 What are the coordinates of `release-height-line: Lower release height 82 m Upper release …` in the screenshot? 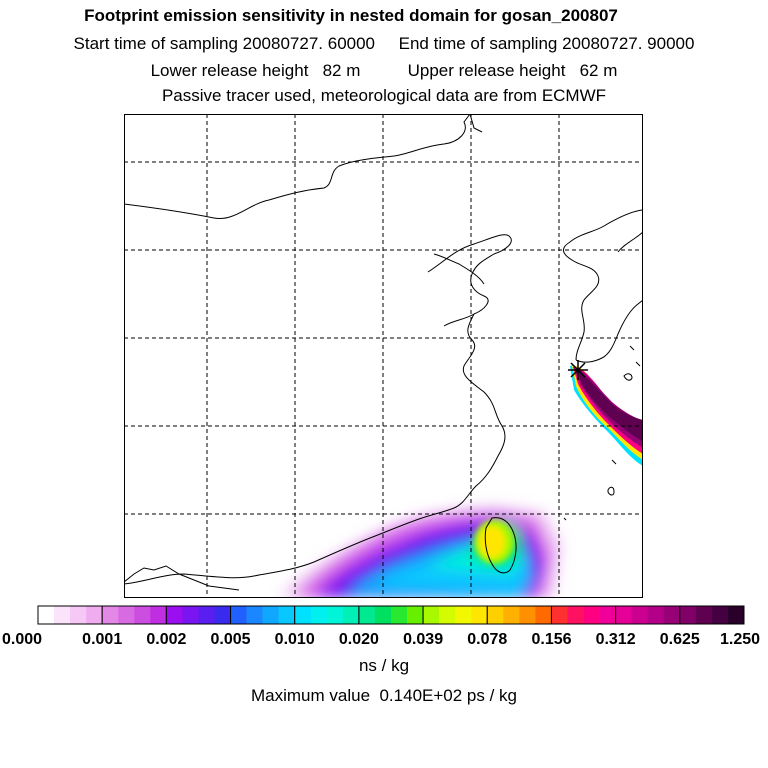 It's located at (384, 70).